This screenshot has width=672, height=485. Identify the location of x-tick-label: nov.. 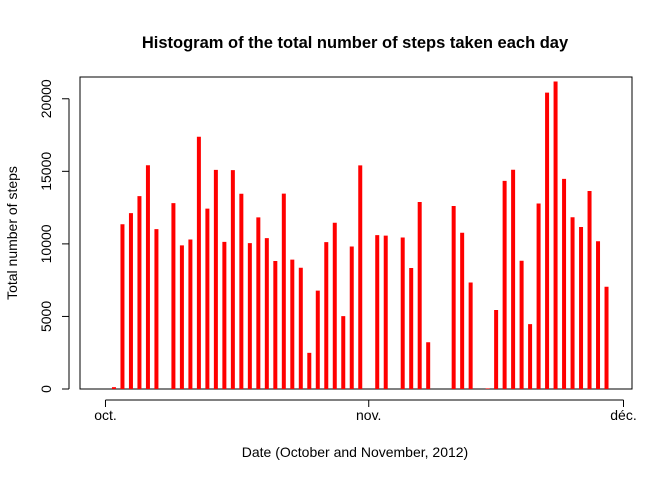
(368, 415).